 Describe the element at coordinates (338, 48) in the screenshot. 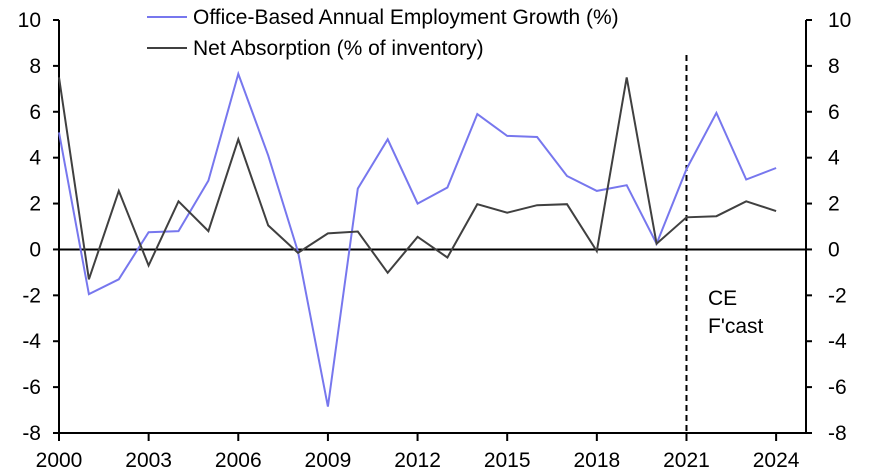

I see `legend-label-net-absorption: Net Absorption (% of inventory)` at that location.